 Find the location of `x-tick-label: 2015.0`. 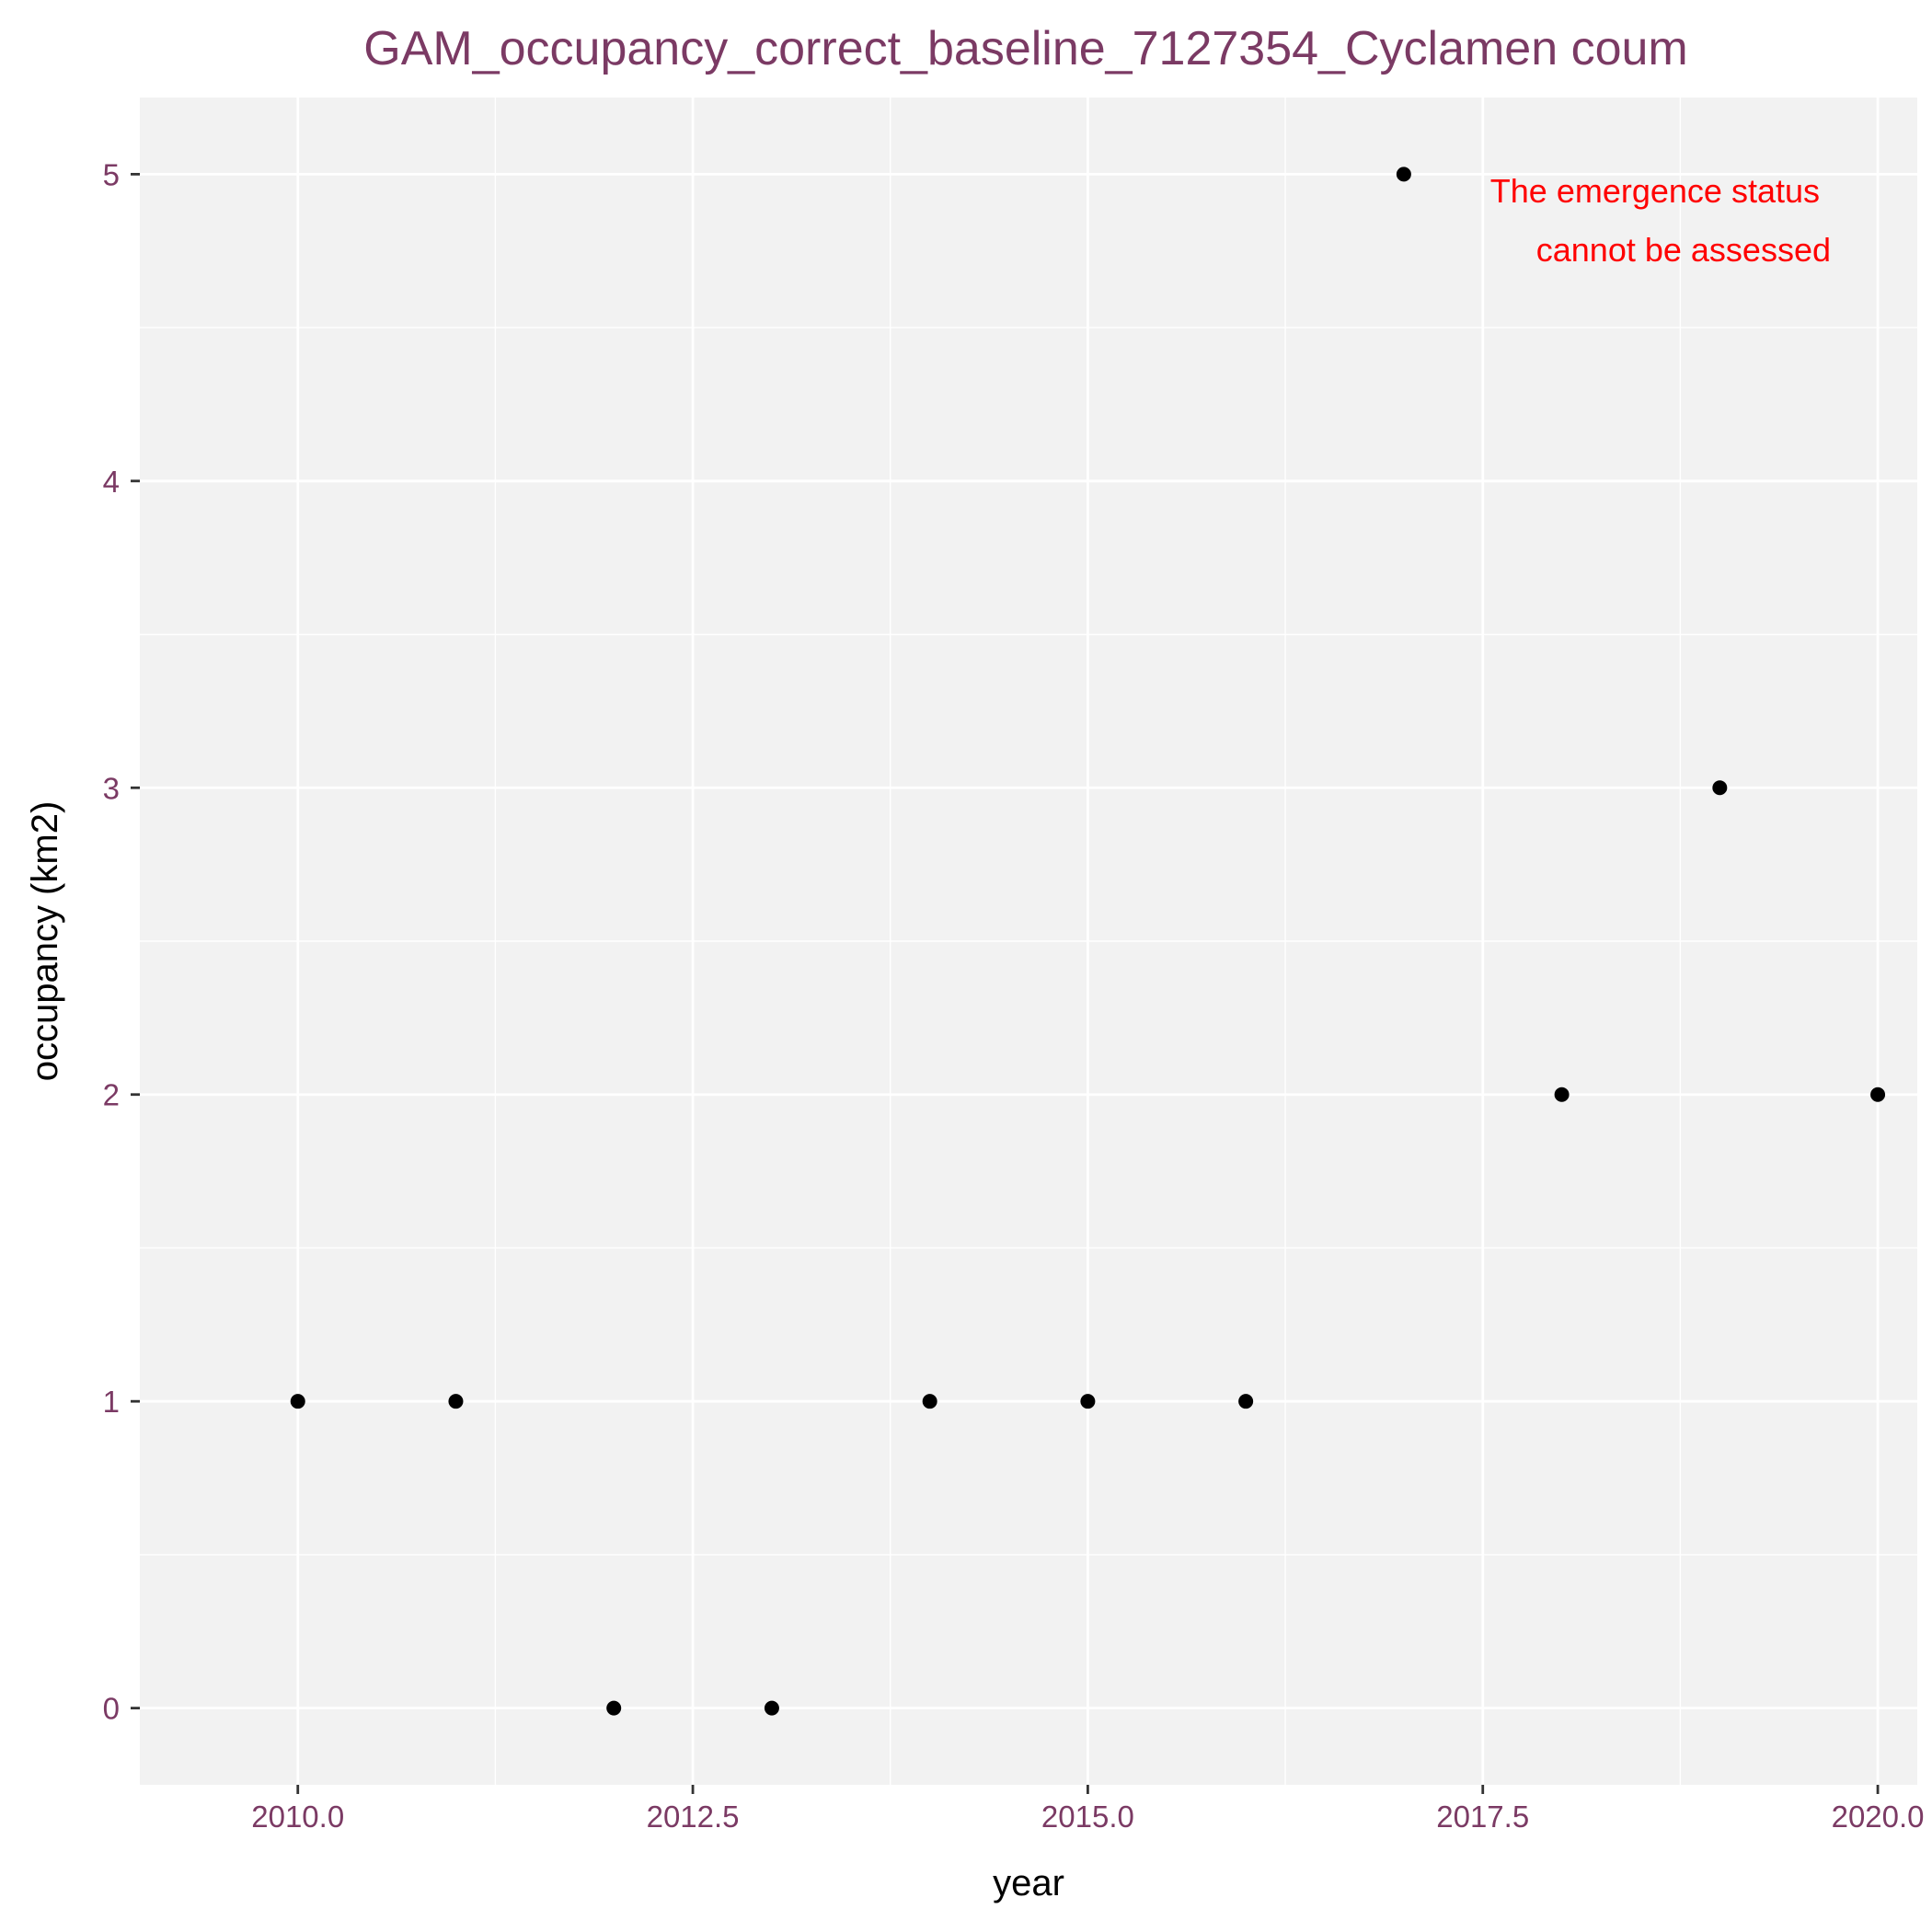

x-tick-label: 2015.0 is located at coordinates (1087, 1817).